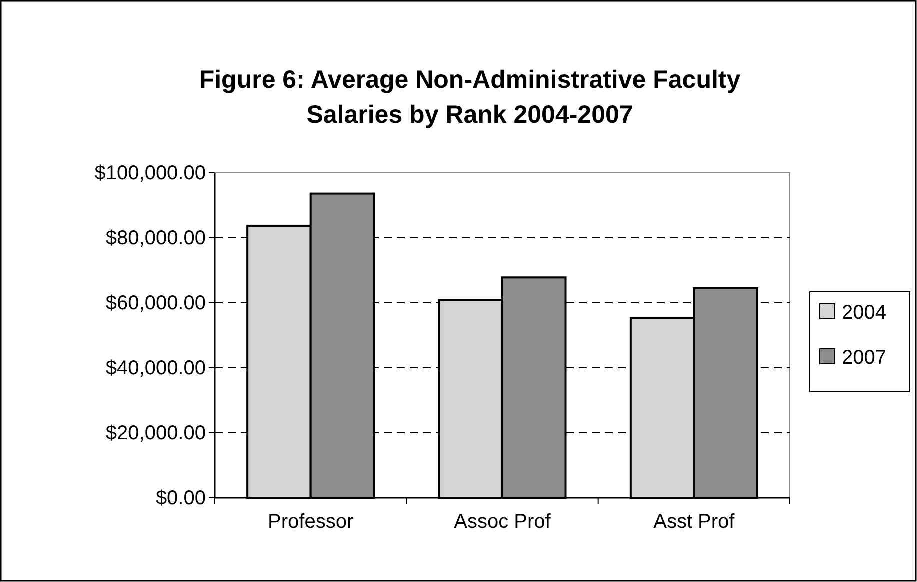 This screenshot has width=917, height=582. I want to click on x-tick-label: Assoc Prof, so click(503, 522).